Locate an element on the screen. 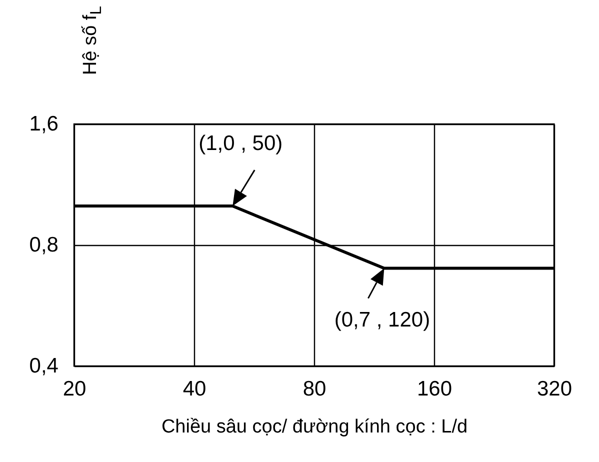 The image size is (599, 462). y-tick-label: 1,6 is located at coordinates (43, 124).